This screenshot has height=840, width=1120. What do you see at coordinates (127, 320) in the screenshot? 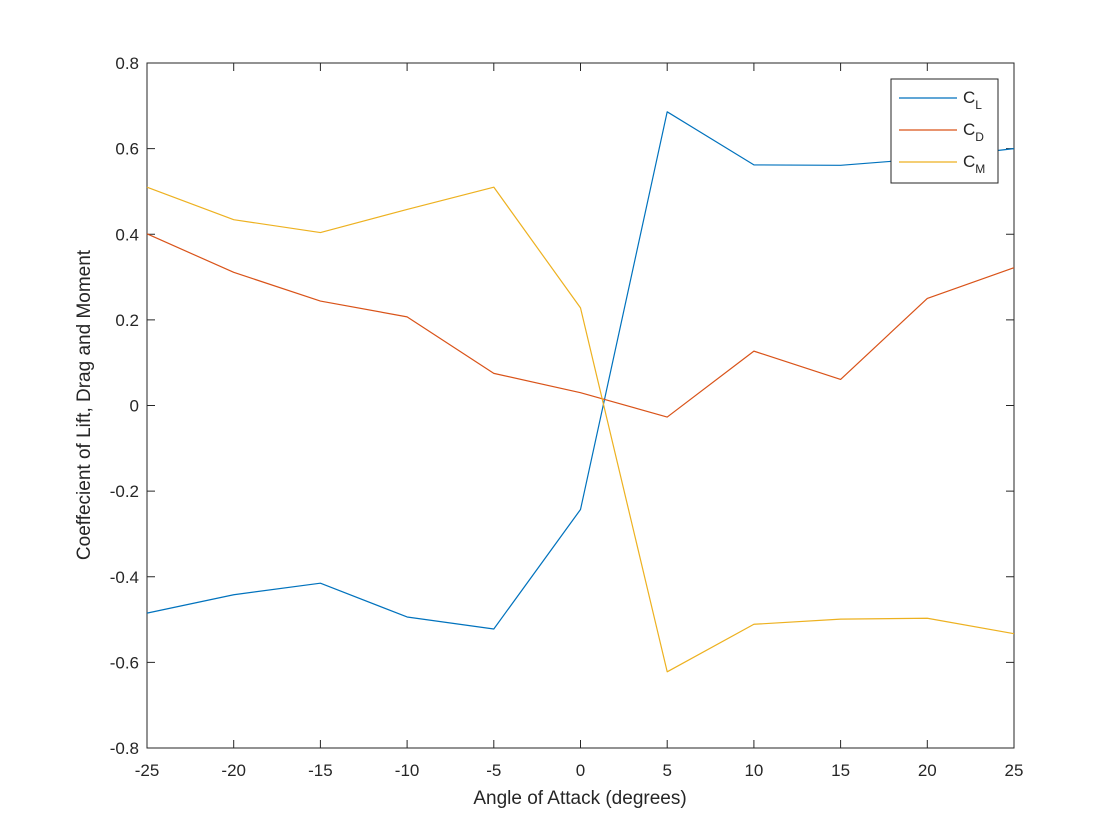
I see `y-tick-label: 0.2` at bounding box center [127, 320].